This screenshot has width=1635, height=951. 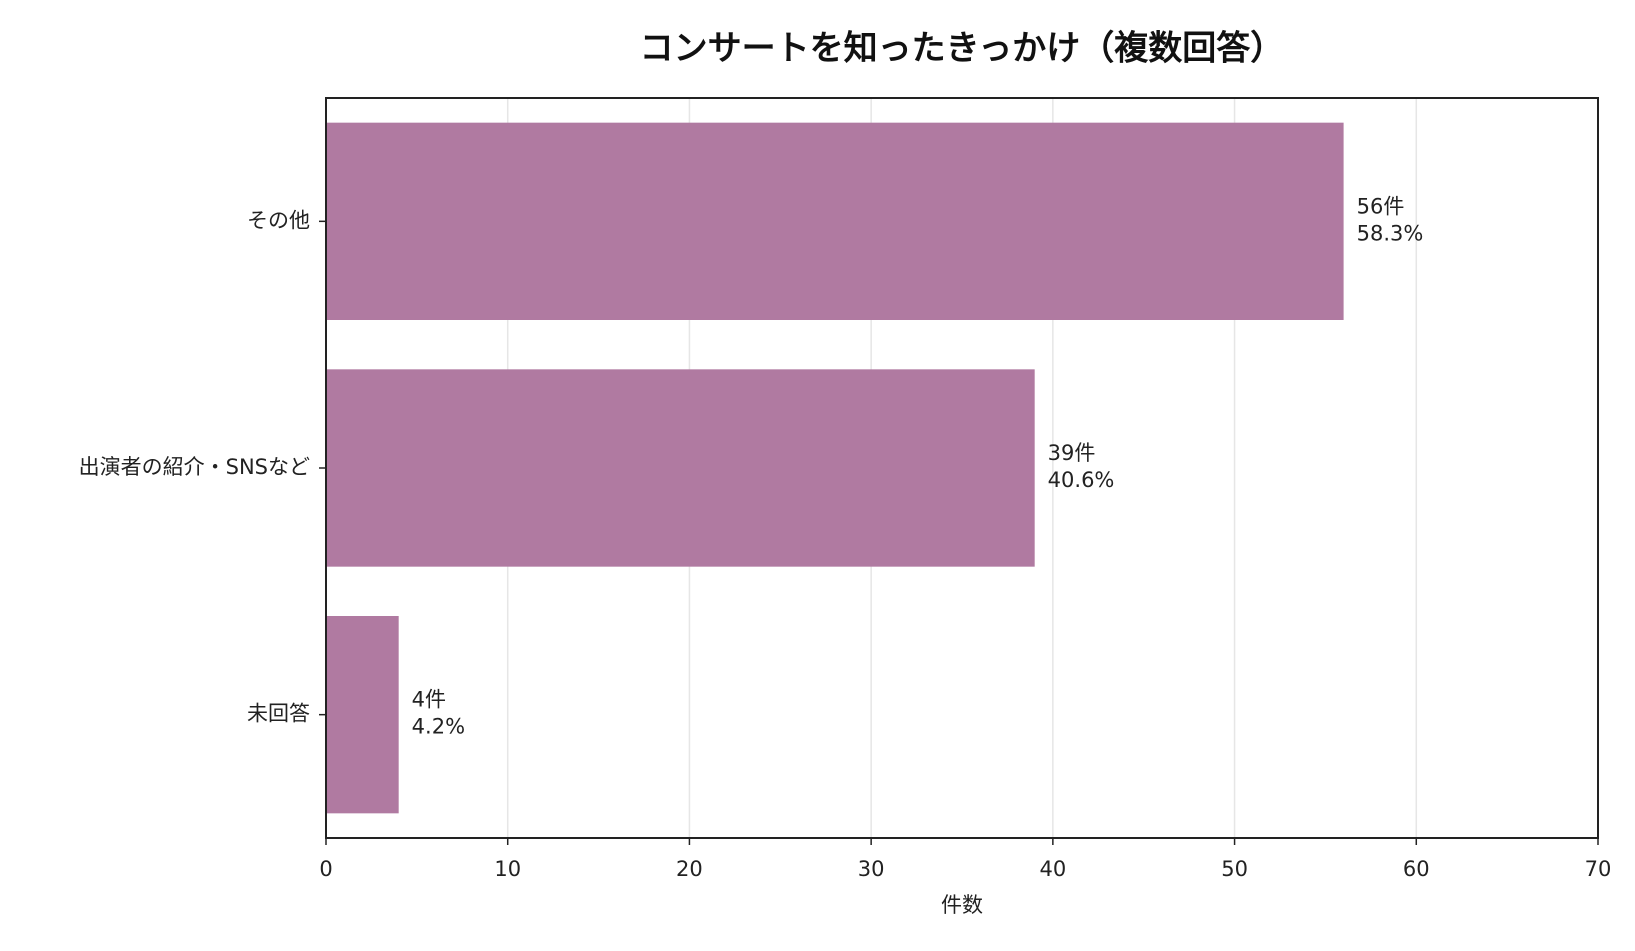 I want to click on x-tick-label: 50, so click(x=1234, y=869).